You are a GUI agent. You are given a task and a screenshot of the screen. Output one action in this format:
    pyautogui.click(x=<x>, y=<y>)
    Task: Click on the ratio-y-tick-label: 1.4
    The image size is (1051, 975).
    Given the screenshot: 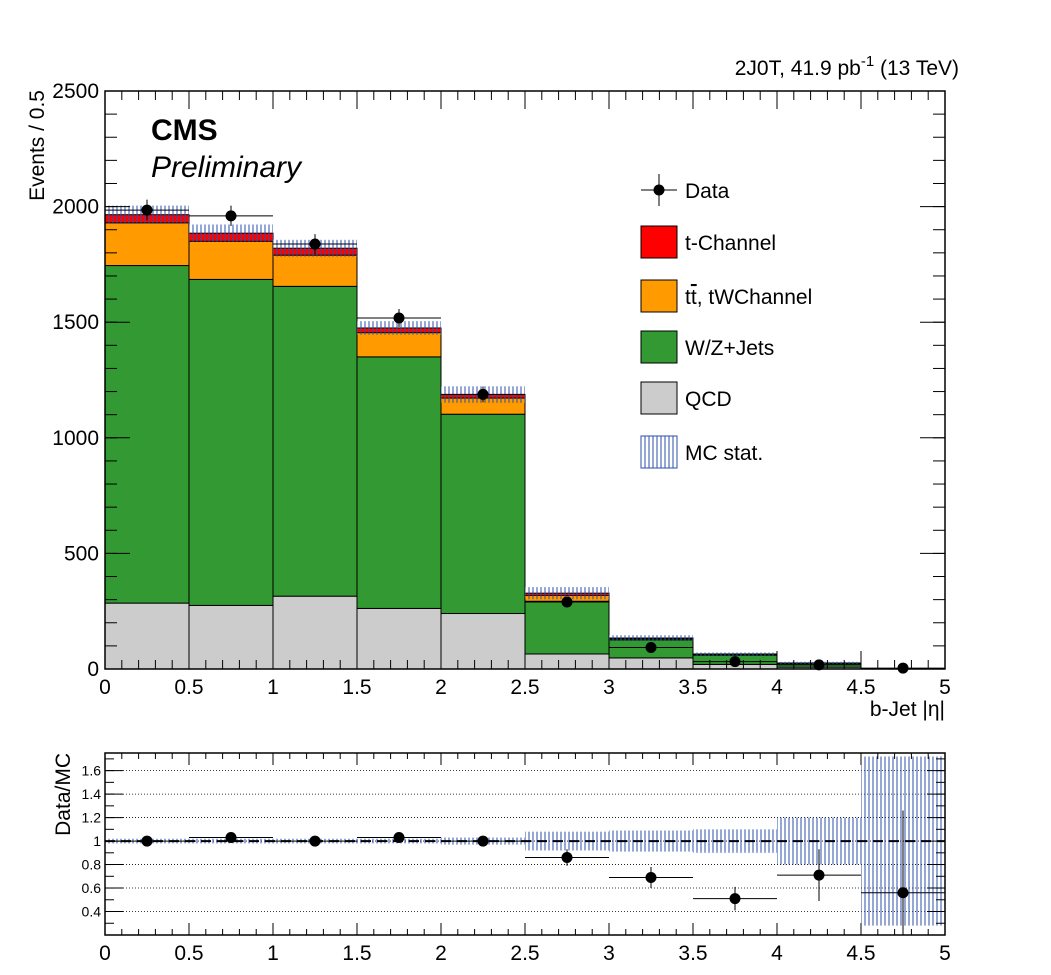 What is the action you would take?
    pyautogui.click(x=92, y=794)
    